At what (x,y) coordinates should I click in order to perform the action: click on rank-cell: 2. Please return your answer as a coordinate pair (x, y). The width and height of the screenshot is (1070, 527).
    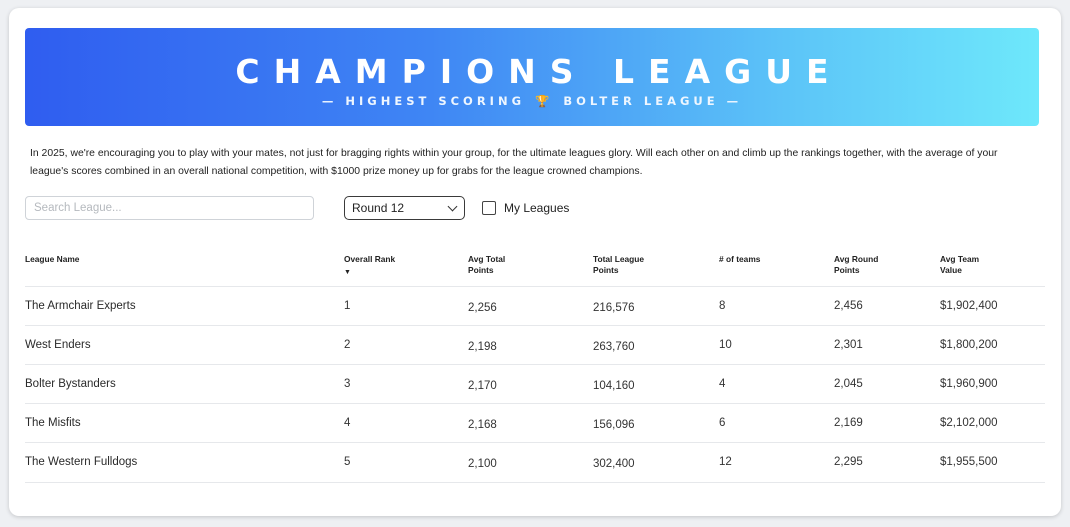
    Looking at the image, I should click on (347, 345).